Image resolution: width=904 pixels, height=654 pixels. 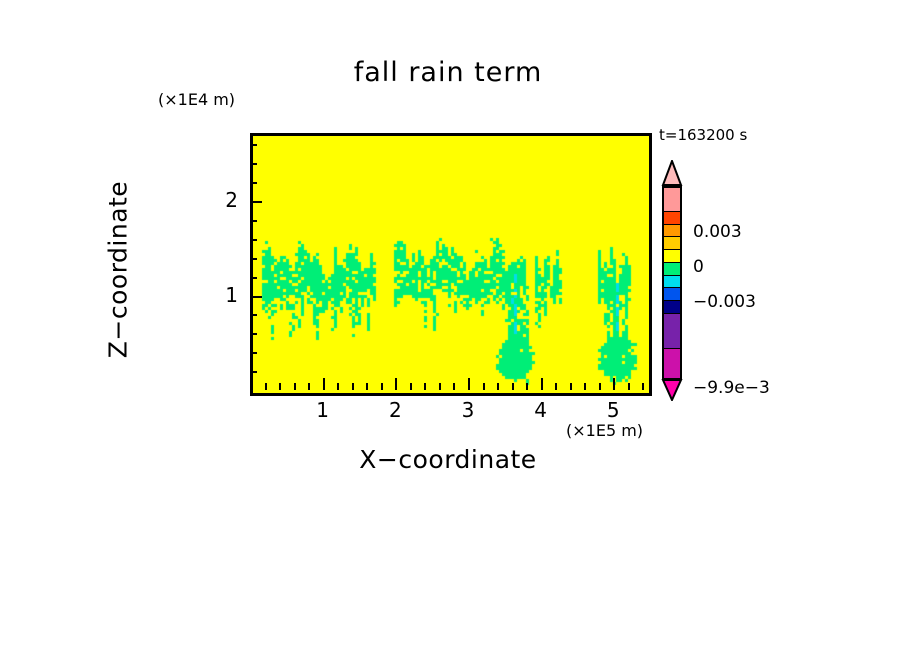 I want to click on colorbar-label-2: −0.003, so click(x=724, y=302).